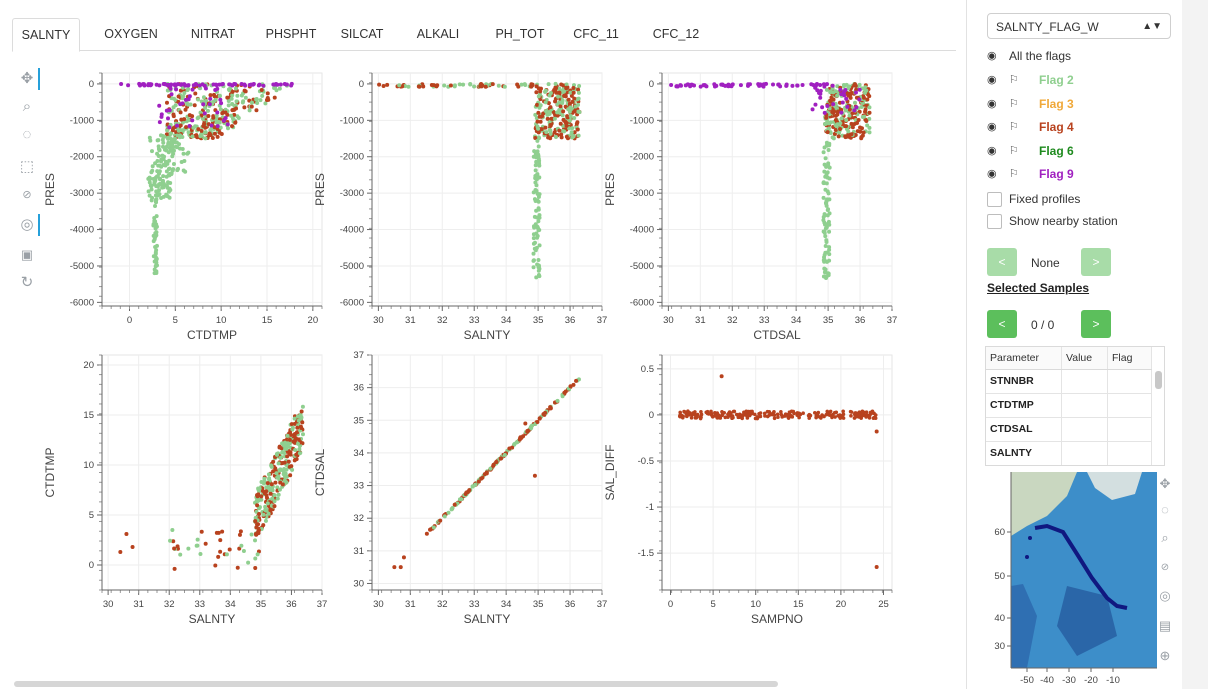  I want to click on table-scrollbar, so click(1158, 380).